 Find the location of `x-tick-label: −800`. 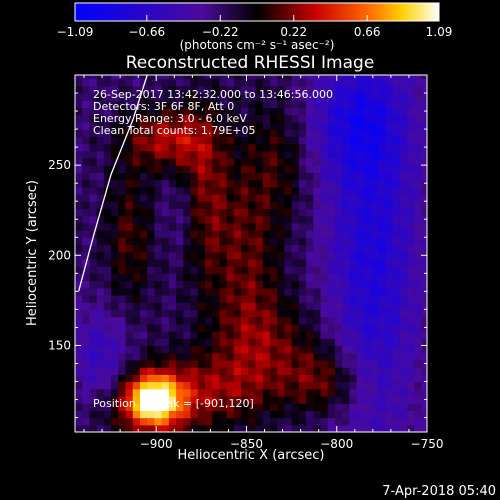

x-tick-label: −800 is located at coordinates (336, 444).